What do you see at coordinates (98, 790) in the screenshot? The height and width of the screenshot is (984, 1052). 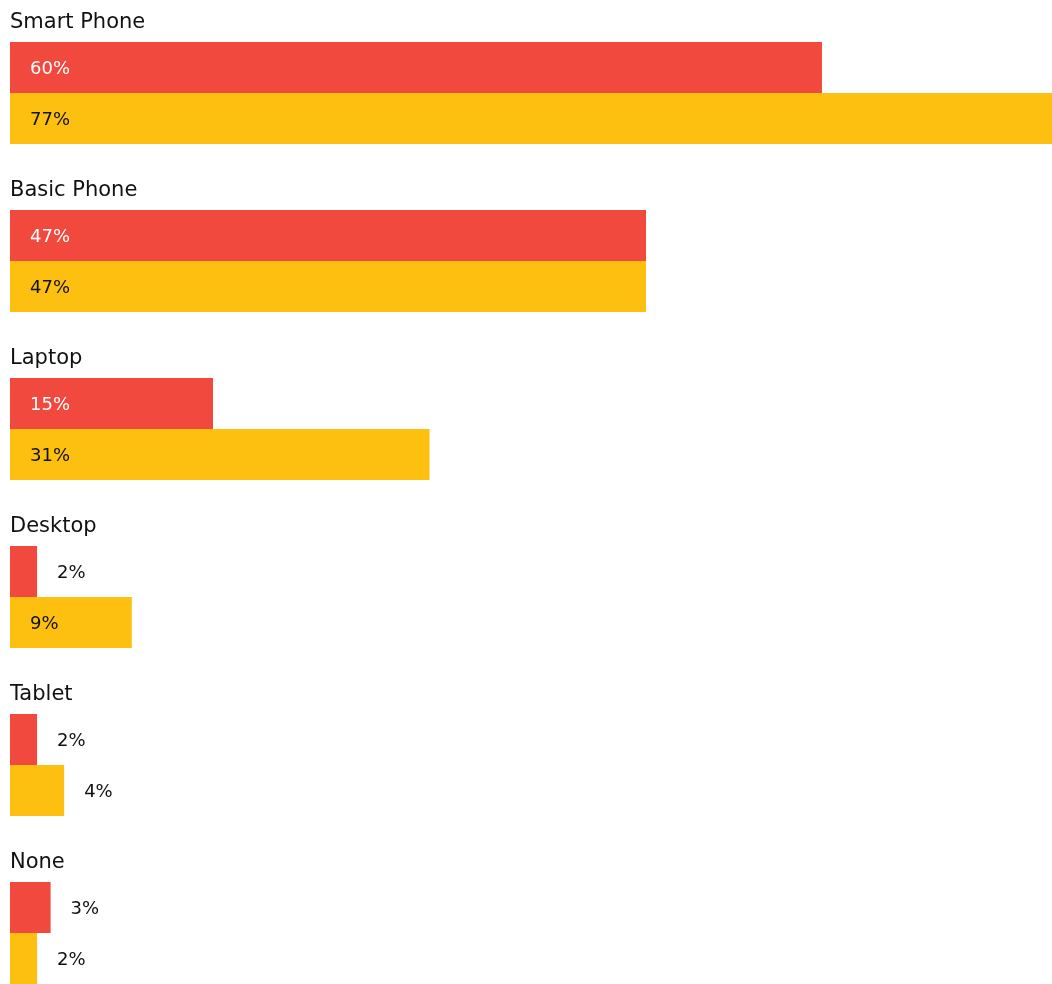 I see `data-label: 4%` at bounding box center [98, 790].